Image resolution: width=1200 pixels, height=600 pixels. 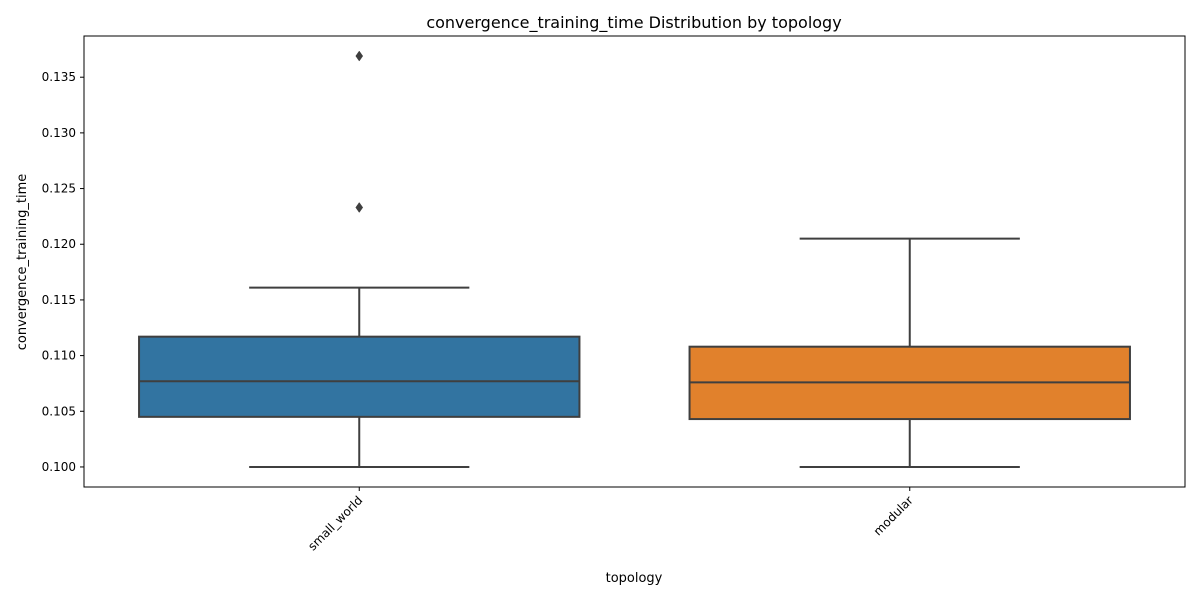 I want to click on y-tick-label: 0.105, so click(x=59, y=411).